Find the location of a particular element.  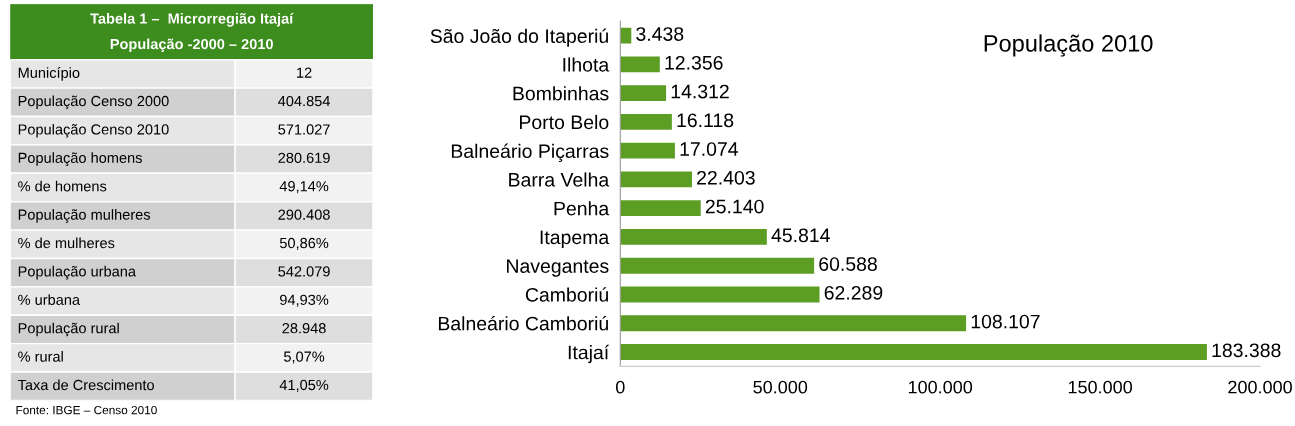

data-label: 16.118 is located at coordinates (705, 120).